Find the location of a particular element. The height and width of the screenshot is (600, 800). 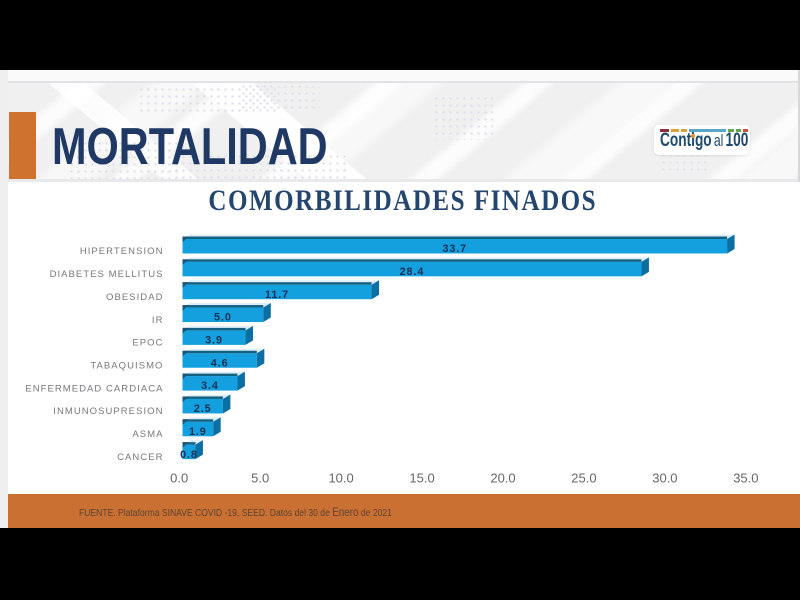

svg-text: OBESIDAD is located at coordinates (135, 297).